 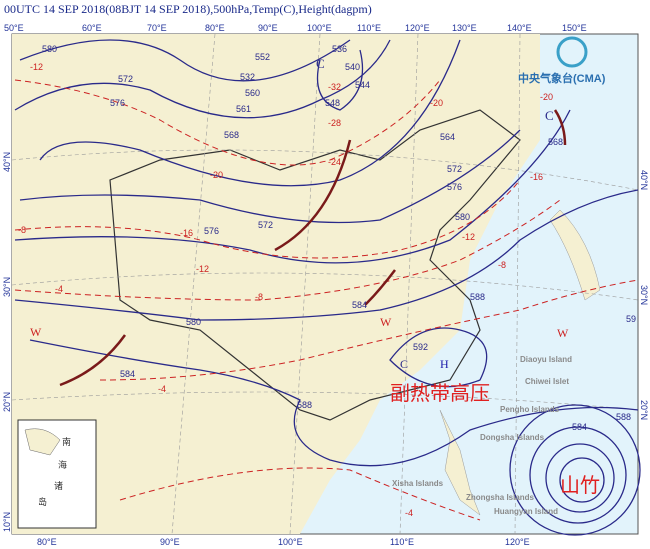 I want to click on inset-label: 岛, so click(x=42, y=501).